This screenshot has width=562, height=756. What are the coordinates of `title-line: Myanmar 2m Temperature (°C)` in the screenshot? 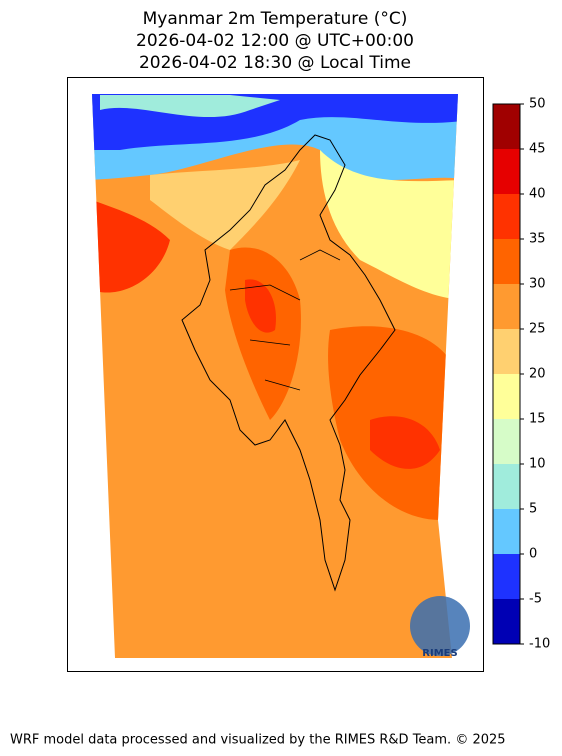 It's located at (275, 19).